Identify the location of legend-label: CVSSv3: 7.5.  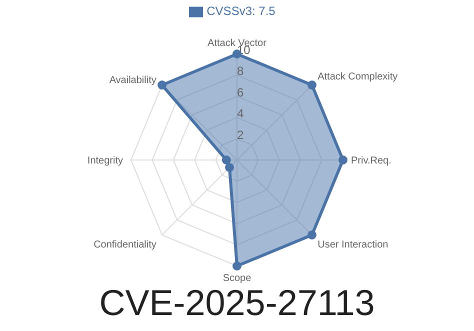
(241, 11).